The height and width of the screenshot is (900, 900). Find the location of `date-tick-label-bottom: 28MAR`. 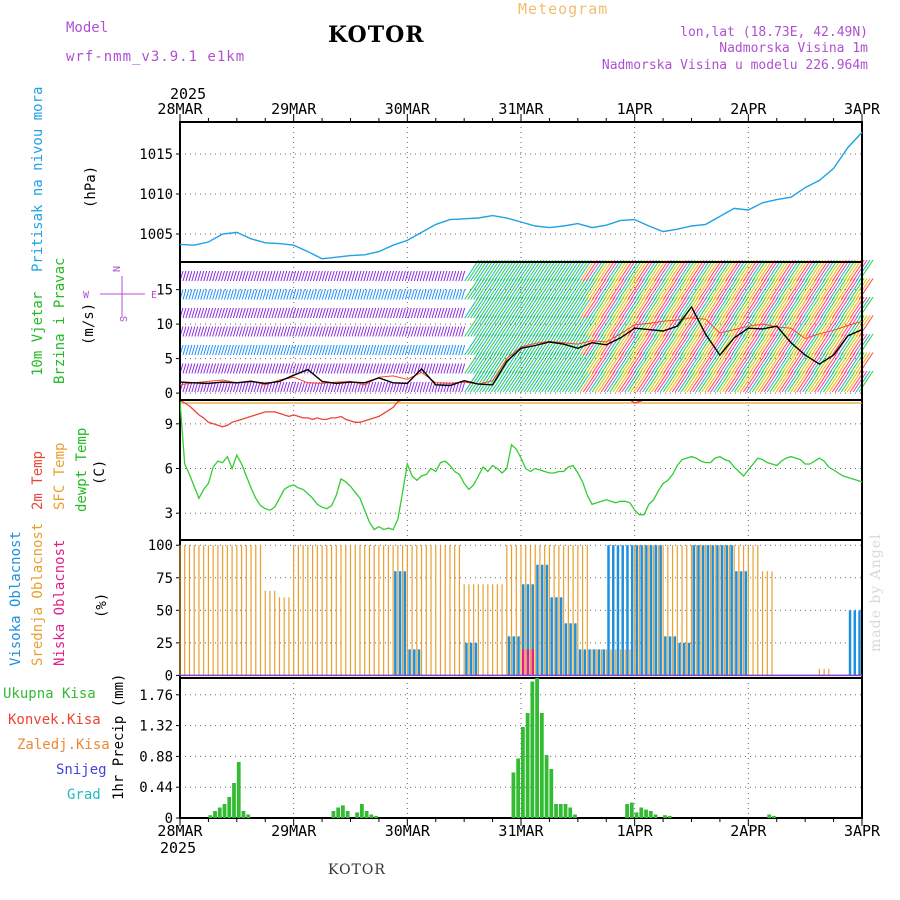

date-tick-label-bottom: 28MAR is located at coordinates (180, 831).